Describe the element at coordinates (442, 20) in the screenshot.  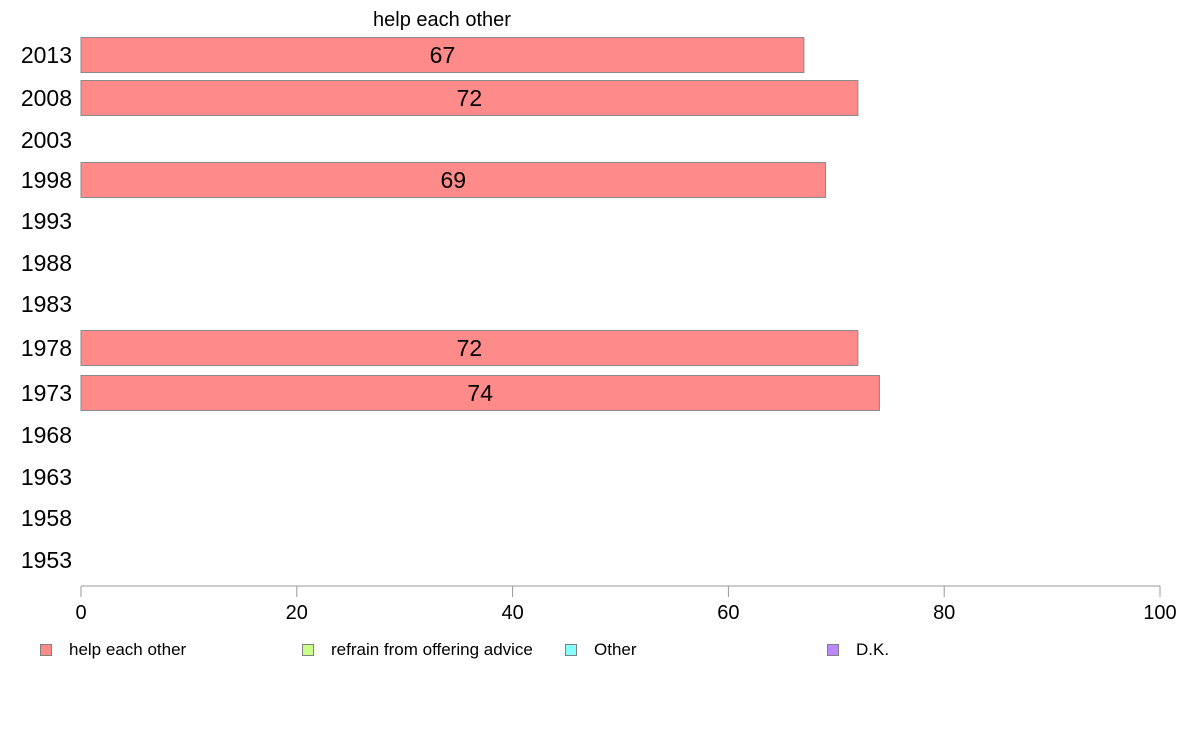
I see `series-title: help each other` at that location.